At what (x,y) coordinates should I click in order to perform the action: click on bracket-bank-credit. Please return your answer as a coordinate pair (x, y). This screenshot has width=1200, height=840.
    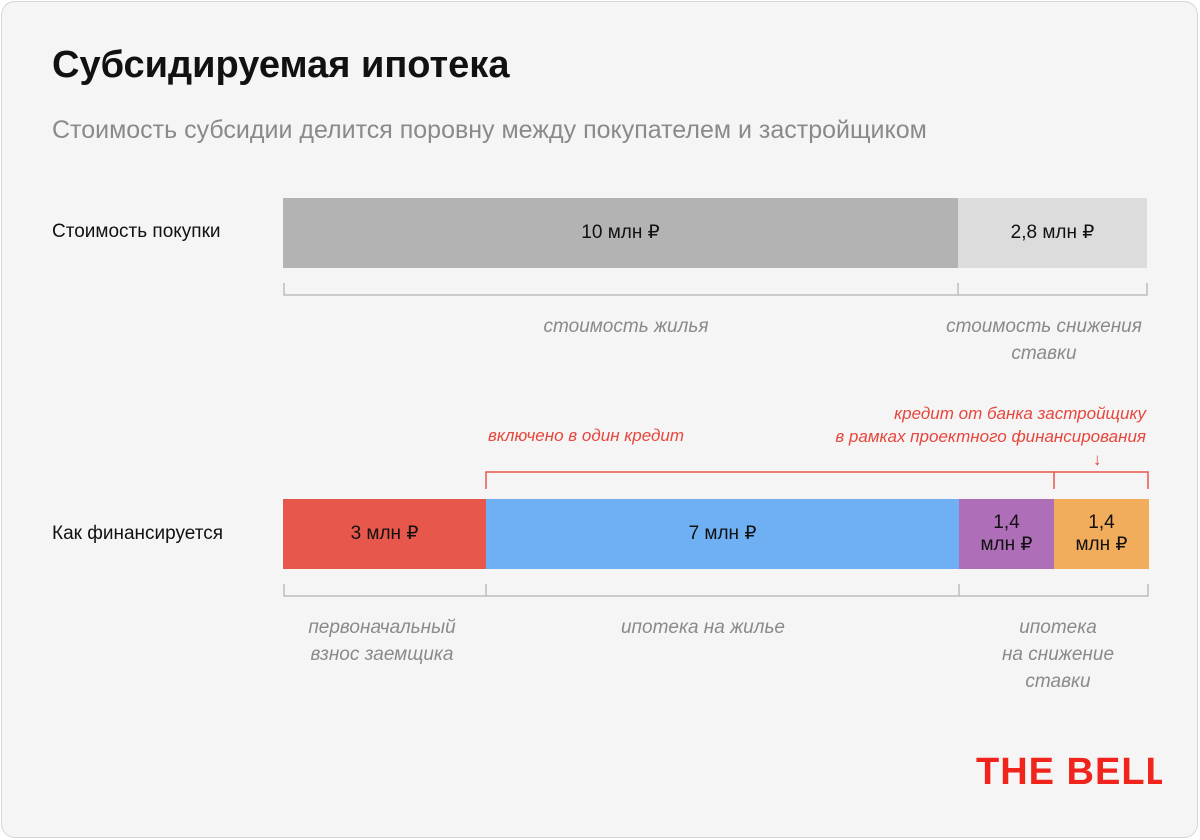
    Looking at the image, I should click on (1101, 480).